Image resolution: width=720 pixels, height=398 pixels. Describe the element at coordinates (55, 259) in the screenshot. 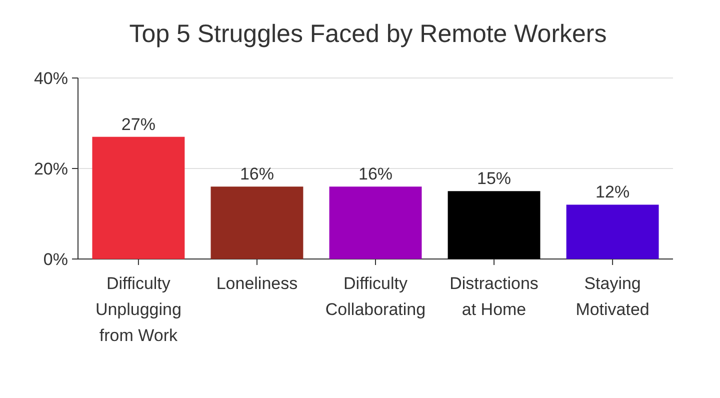

I see `y-tick-label: 0%` at that location.